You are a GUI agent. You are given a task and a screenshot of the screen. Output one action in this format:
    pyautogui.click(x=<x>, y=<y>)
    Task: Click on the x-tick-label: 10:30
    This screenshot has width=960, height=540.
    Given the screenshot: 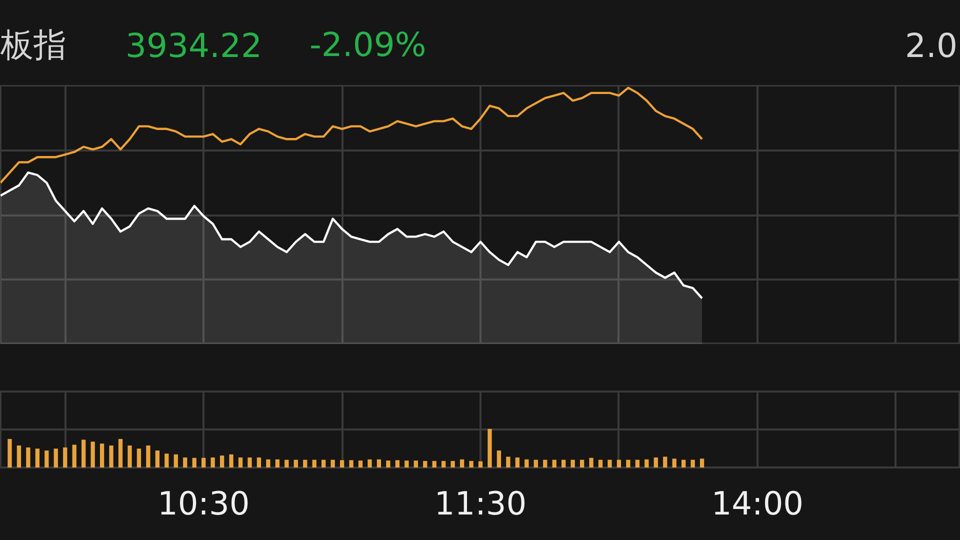 What is the action you would take?
    pyautogui.click(x=203, y=503)
    